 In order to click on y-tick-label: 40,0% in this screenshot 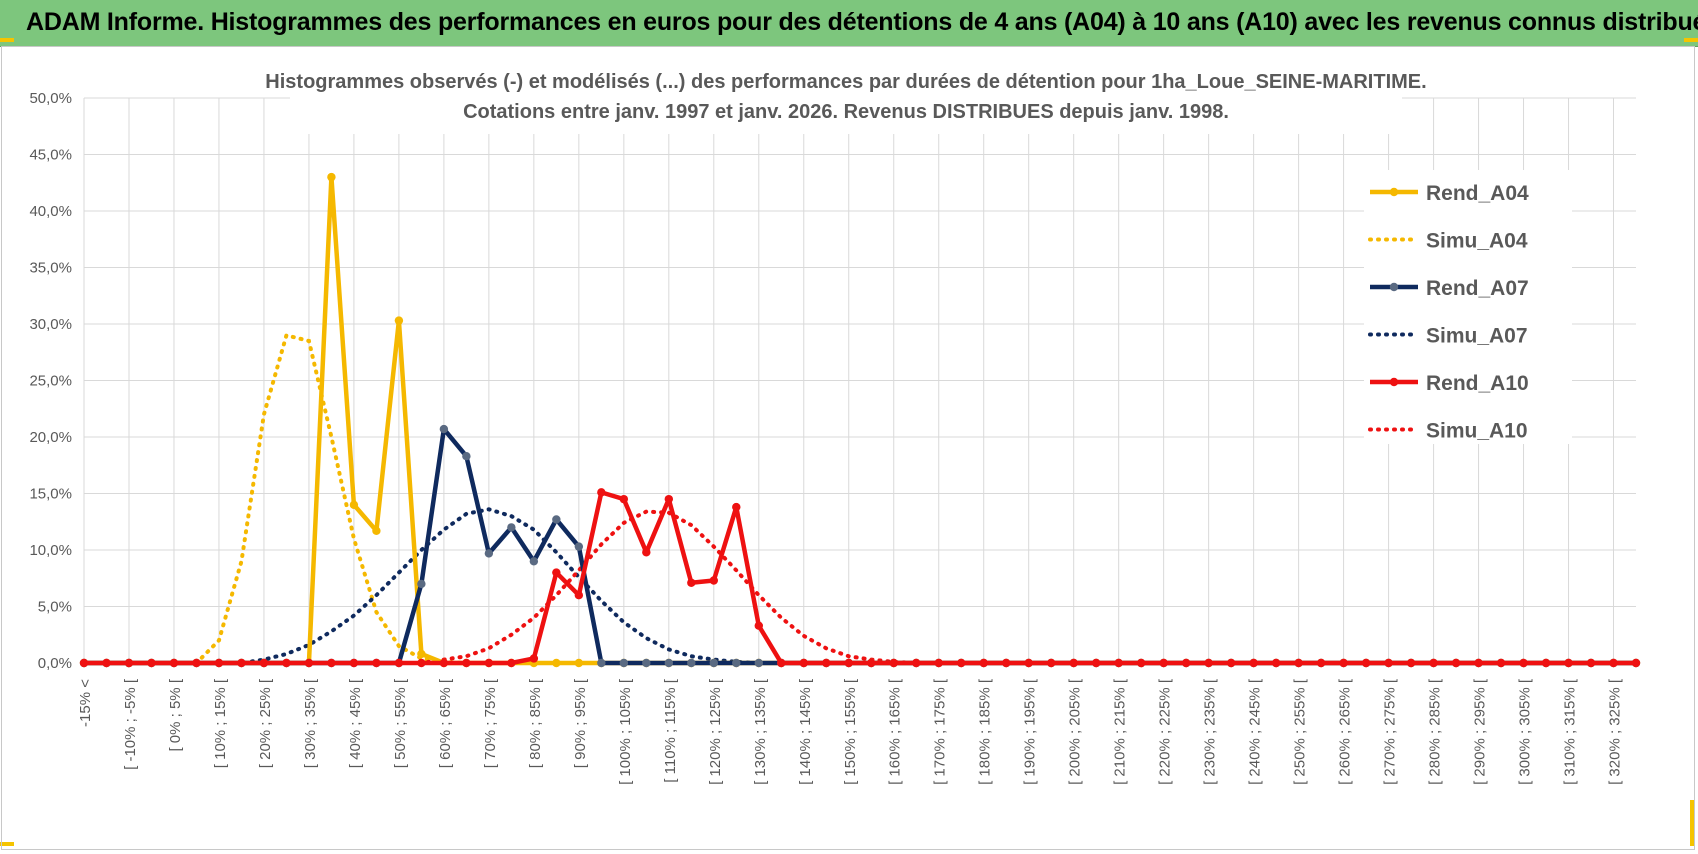, I will do `click(50, 211)`.